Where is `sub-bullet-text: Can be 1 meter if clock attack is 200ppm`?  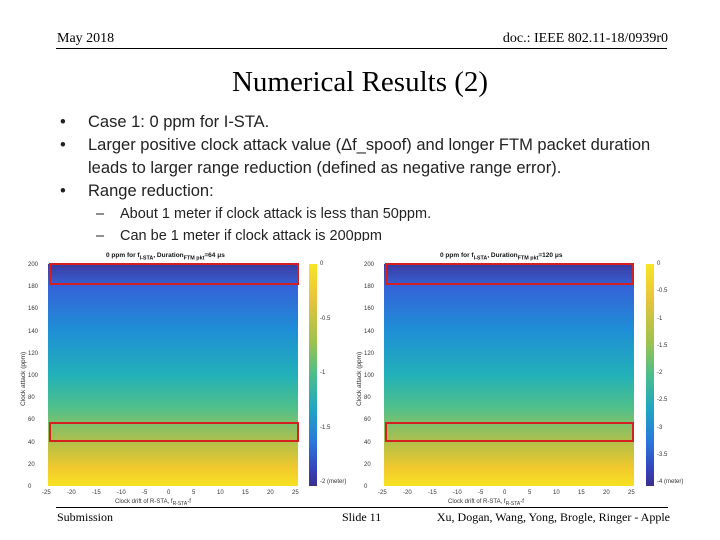
sub-bullet-text: Can be 1 meter if clock attack is 200ppm is located at coordinates (251, 234).